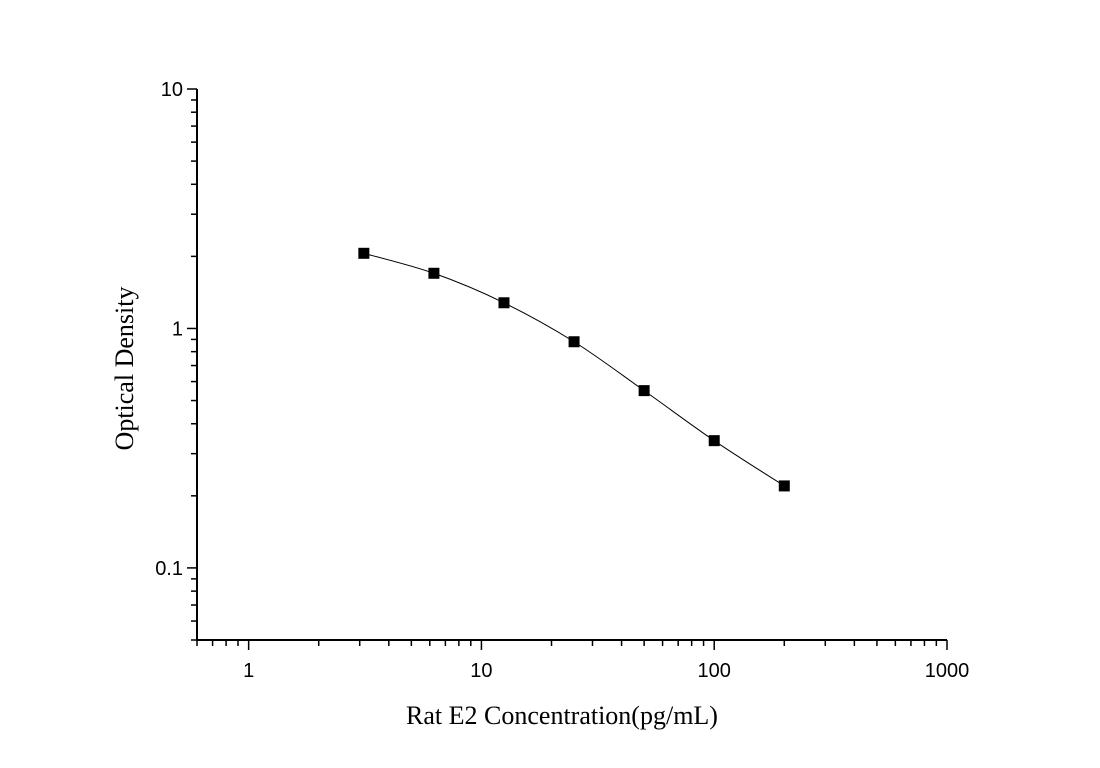 Image resolution: width=1100 pixels, height=768 pixels. I want to click on markers, so click(574, 369).